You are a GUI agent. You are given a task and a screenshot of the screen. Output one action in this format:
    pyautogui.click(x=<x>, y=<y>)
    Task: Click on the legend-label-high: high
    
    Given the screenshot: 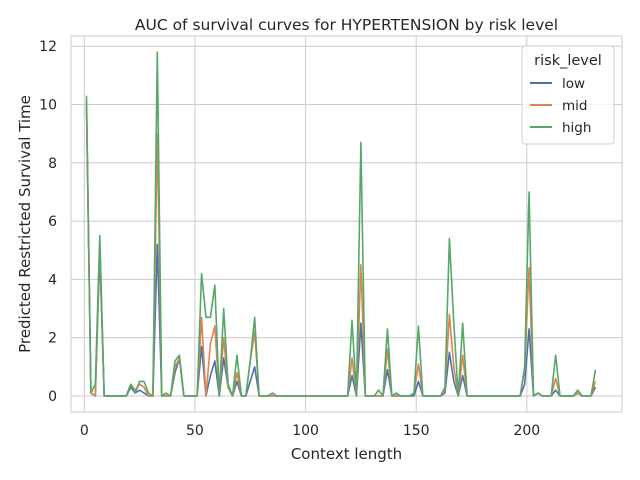 What is the action you would take?
    pyautogui.click(x=576, y=128)
    